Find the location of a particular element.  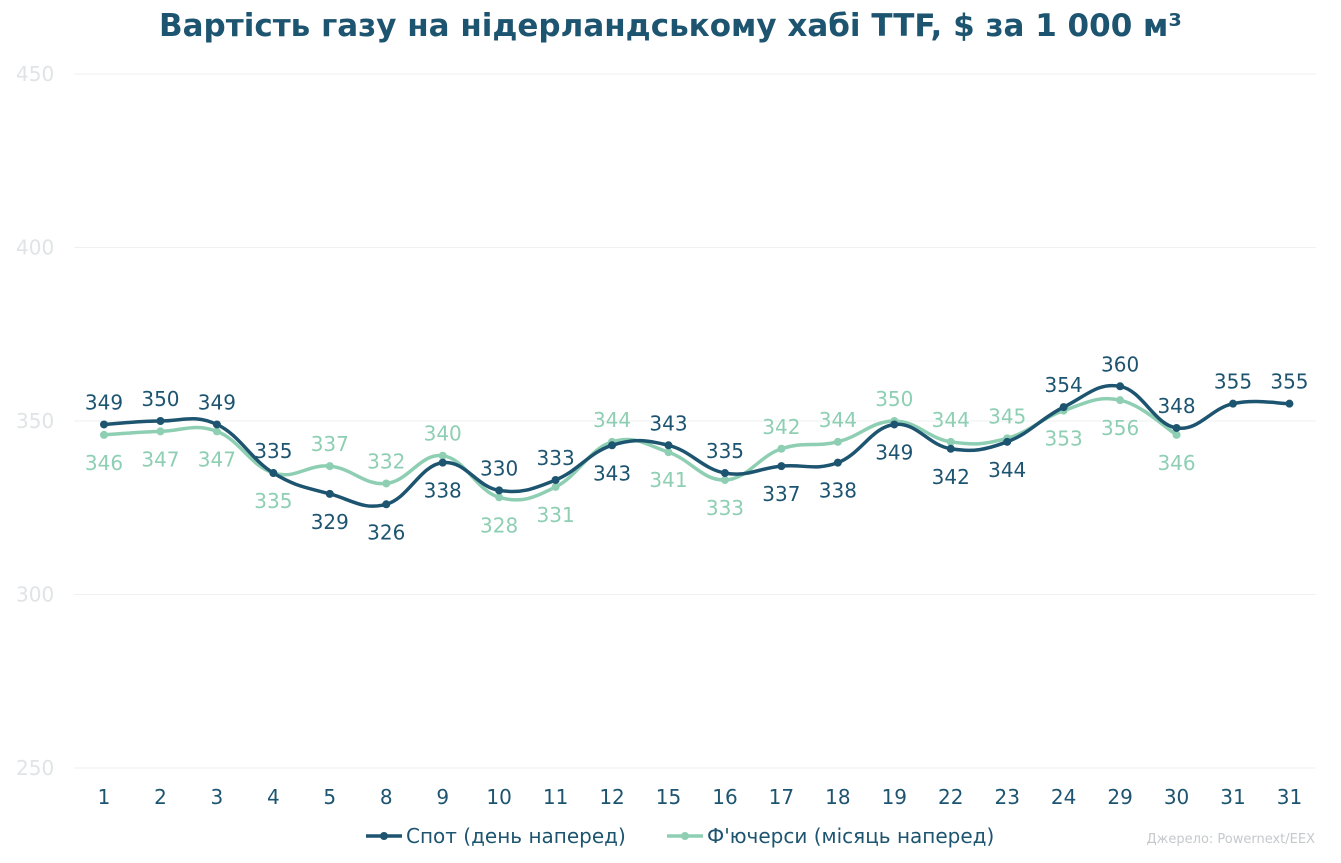

x-tick-label: 17 is located at coordinates (781, 797).